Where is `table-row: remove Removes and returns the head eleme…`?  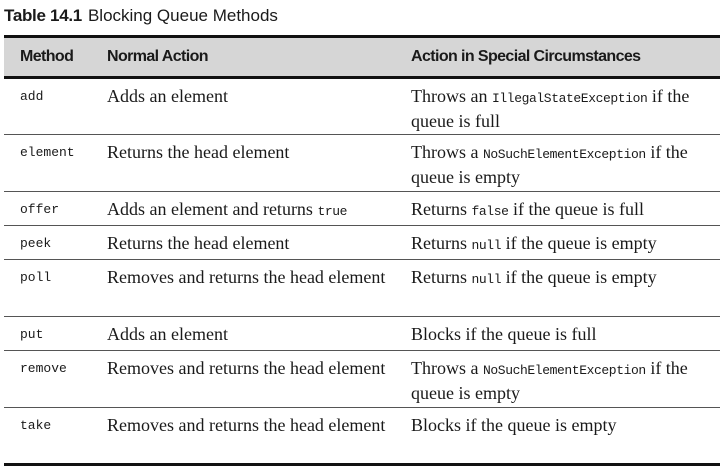
table-row: remove Removes and returns the head eleme… is located at coordinates (362, 379).